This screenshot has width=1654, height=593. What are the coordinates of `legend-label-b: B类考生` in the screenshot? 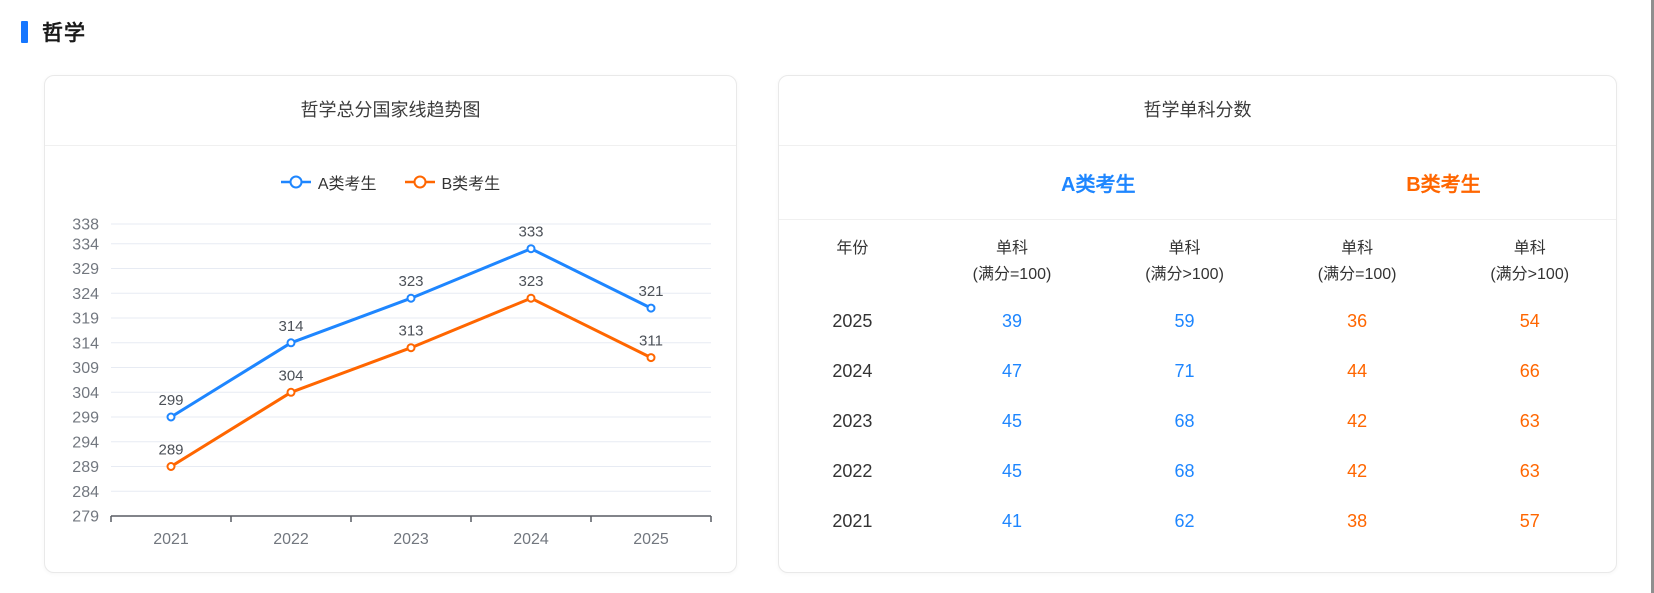 It's located at (471, 184).